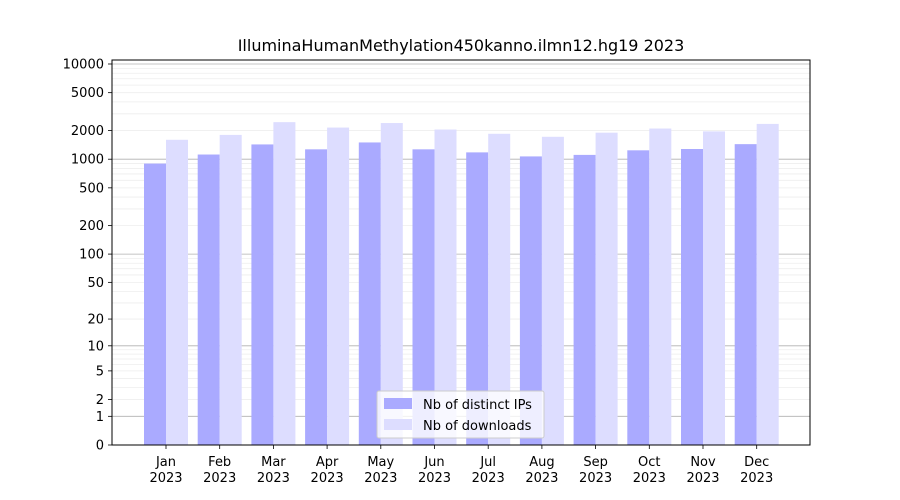 The width and height of the screenshot is (900, 500). Describe the element at coordinates (262, 294) in the screenshot. I see `bar-ips-mar` at that location.